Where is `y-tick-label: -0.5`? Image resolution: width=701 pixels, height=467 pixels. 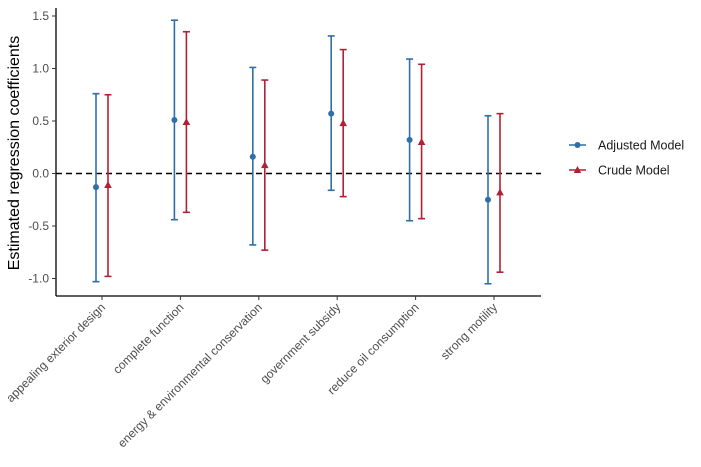 y-tick-label: -0.5 is located at coordinates (38, 226).